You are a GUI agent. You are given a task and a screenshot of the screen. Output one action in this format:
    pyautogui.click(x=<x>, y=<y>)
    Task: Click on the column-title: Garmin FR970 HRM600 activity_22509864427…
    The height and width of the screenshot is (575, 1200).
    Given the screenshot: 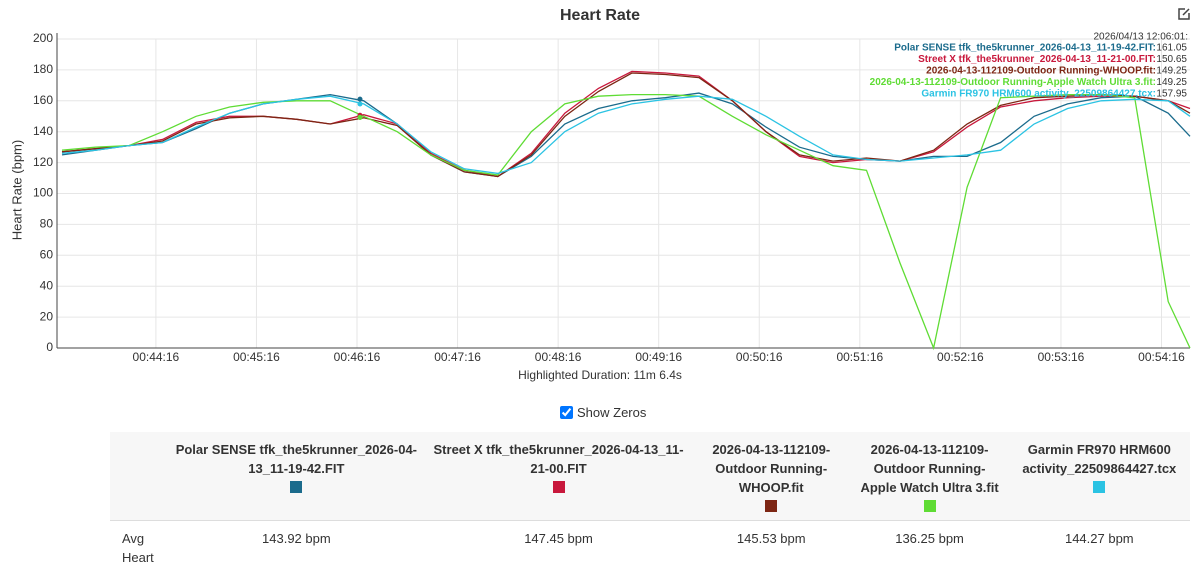 What is the action you would take?
    pyautogui.click(x=1099, y=459)
    